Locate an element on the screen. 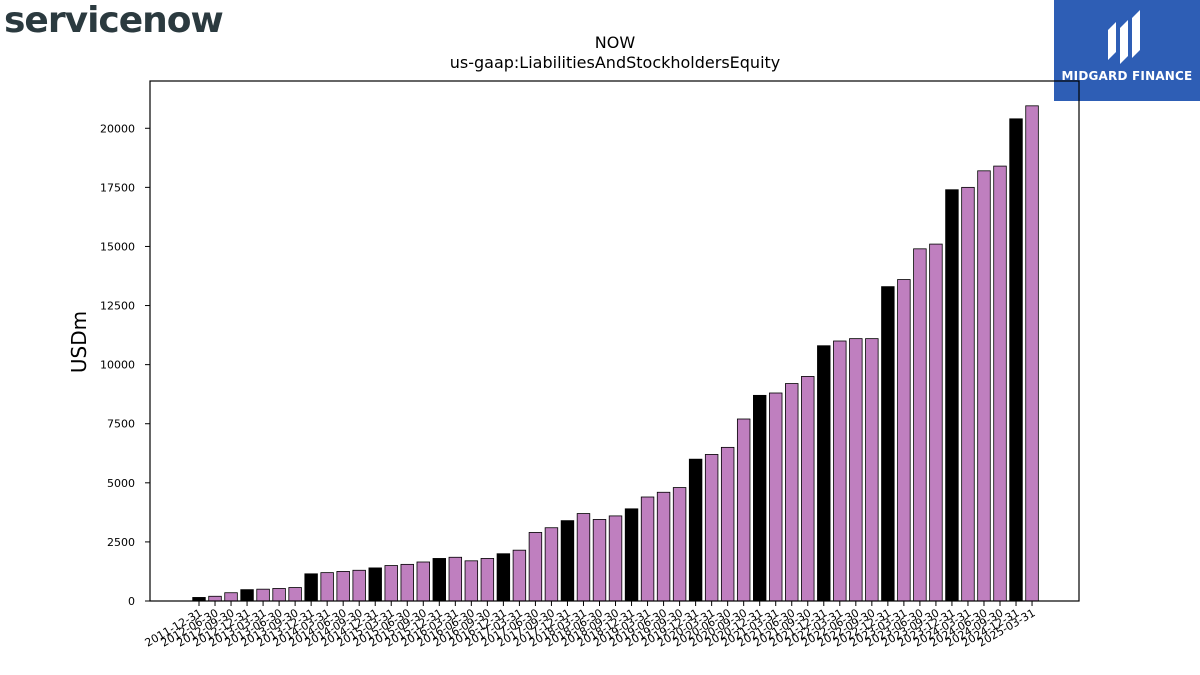 The width and height of the screenshot is (1200, 675). midgard-finance-logo: MIDGARD FINANCE is located at coordinates (1127, 50).